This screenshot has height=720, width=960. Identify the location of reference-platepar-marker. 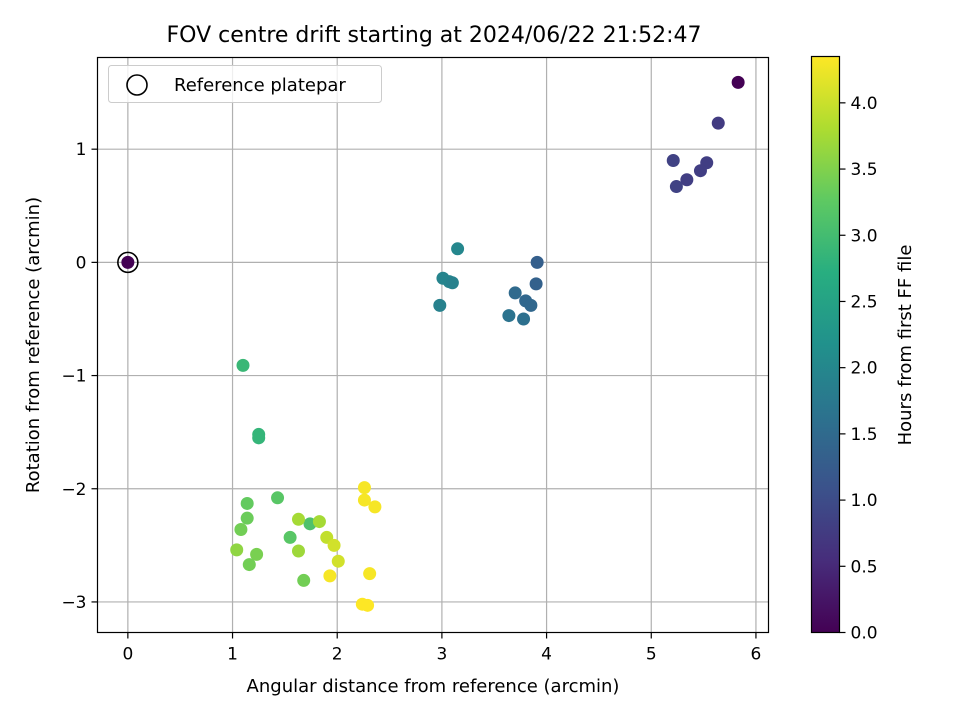
(128, 262).